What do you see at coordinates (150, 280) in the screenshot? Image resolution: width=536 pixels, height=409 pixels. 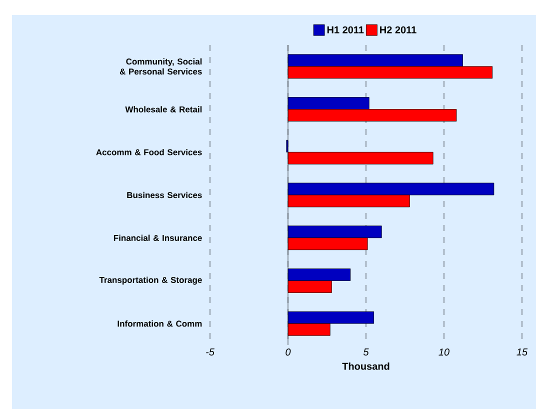 I see `y-tick-label: Transportation & Storage` at bounding box center [150, 280].